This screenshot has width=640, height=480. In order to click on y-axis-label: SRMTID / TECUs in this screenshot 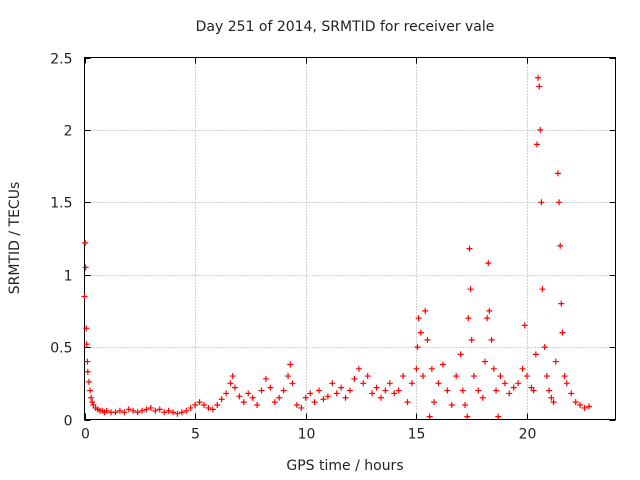, I will do `click(15, 238)`.